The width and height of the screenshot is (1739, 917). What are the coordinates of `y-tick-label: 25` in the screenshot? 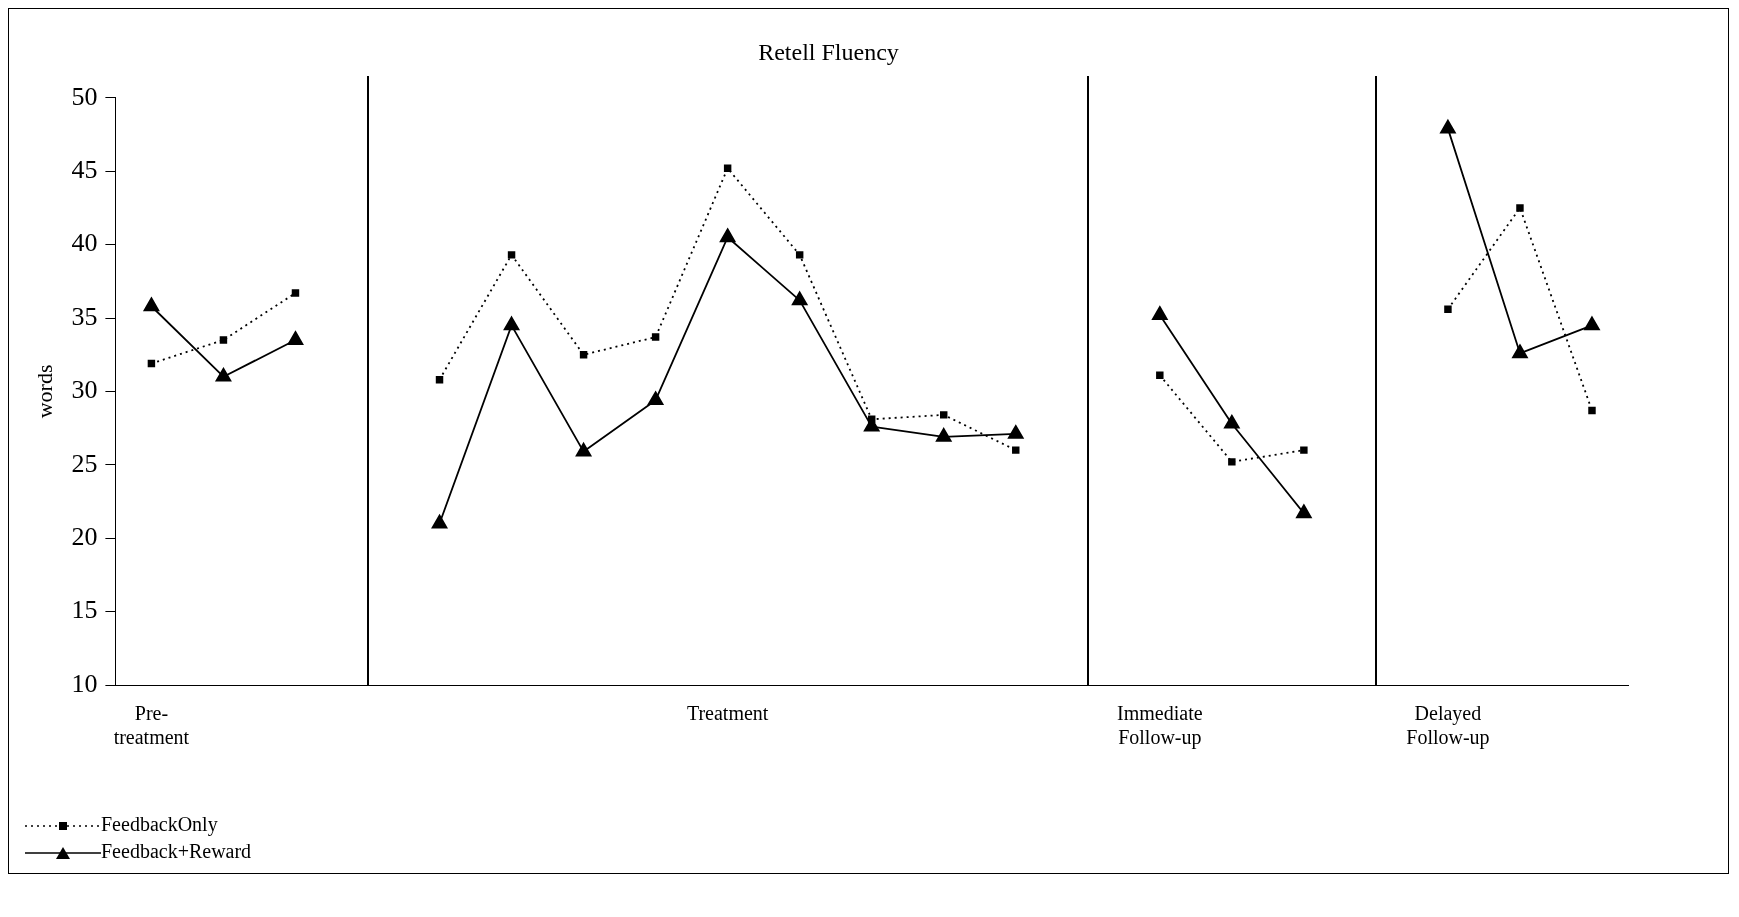 It's located at (84, 463).